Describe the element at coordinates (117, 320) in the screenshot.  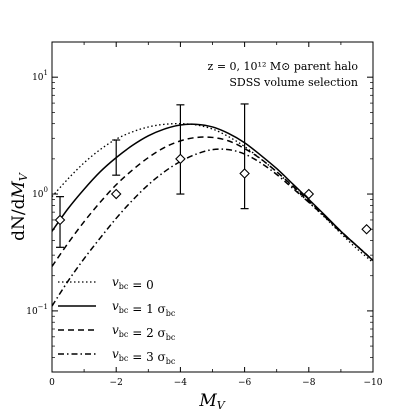
I see `legend: vbc = 0 vbc = 1 σbc vbc = 2 σbc vbc = 3 σbc` at that location.